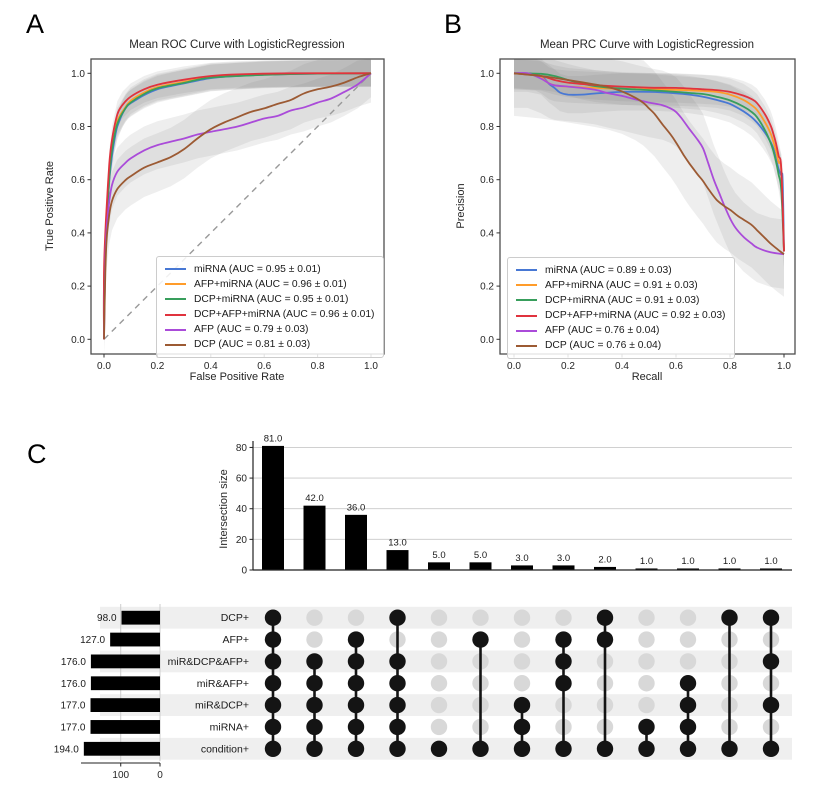  I want to click on legend-item: DCP+miRNA (AUC = 0.91 ± 0.03), so click(620, 300).